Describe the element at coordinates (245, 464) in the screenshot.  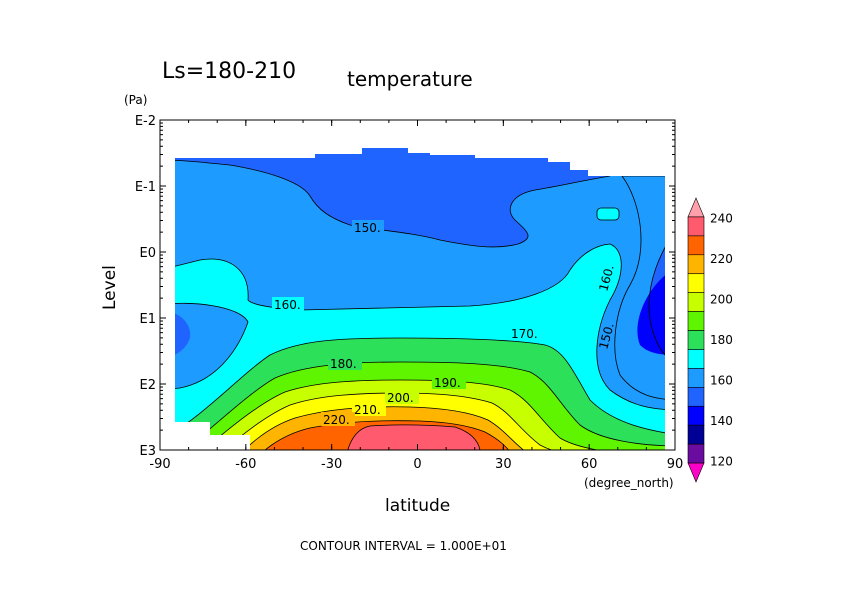
I see `x-tick-label: -60` at that location.